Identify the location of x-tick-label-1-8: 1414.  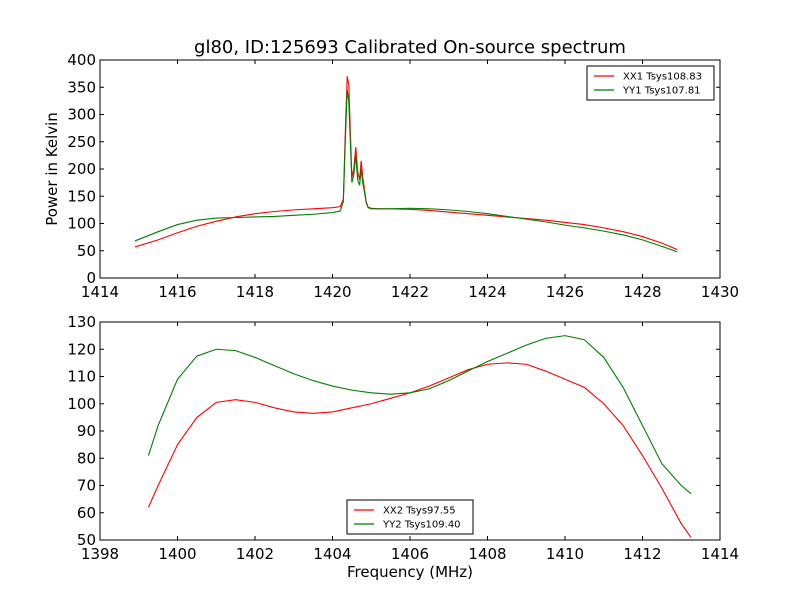
(720, 554).